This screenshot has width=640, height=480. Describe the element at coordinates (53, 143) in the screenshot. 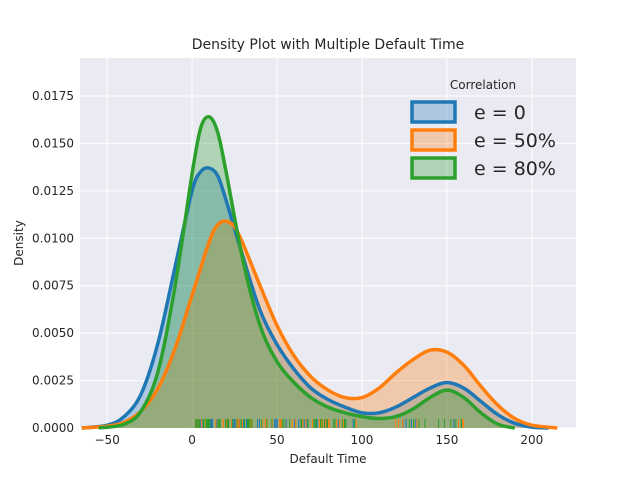

I see `y-tick-label: 0.0150` at that location.